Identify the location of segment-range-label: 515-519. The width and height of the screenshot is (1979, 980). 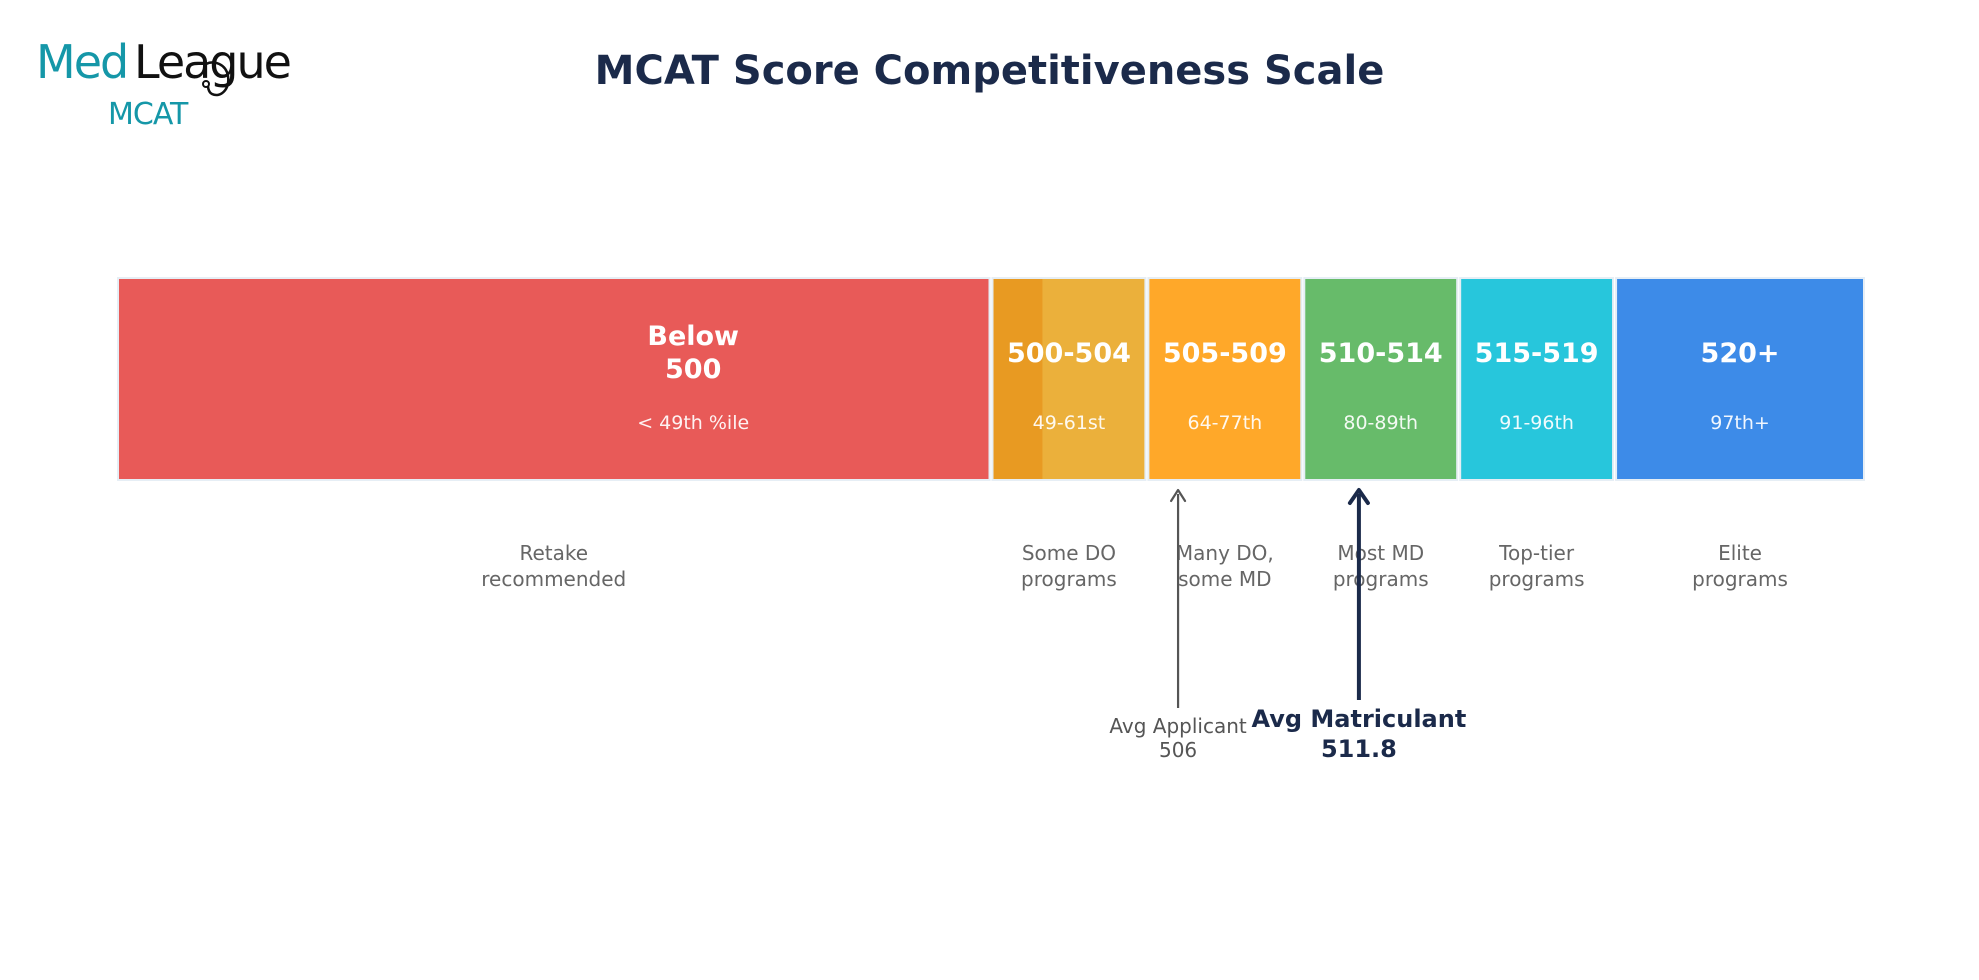
(1537, 353).